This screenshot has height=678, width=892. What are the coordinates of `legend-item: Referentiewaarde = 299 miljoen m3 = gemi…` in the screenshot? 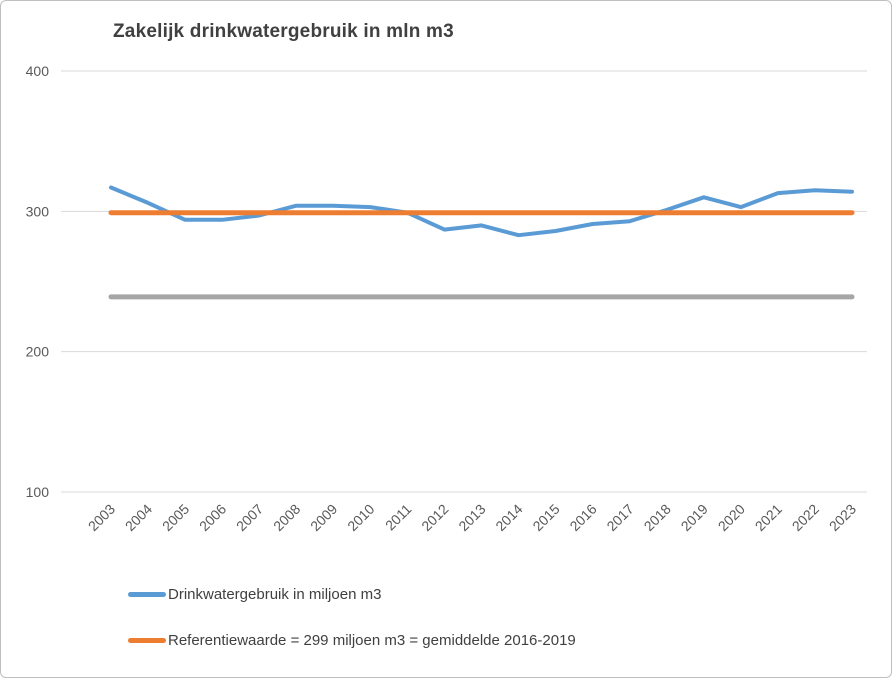 It's located at (428, 640).